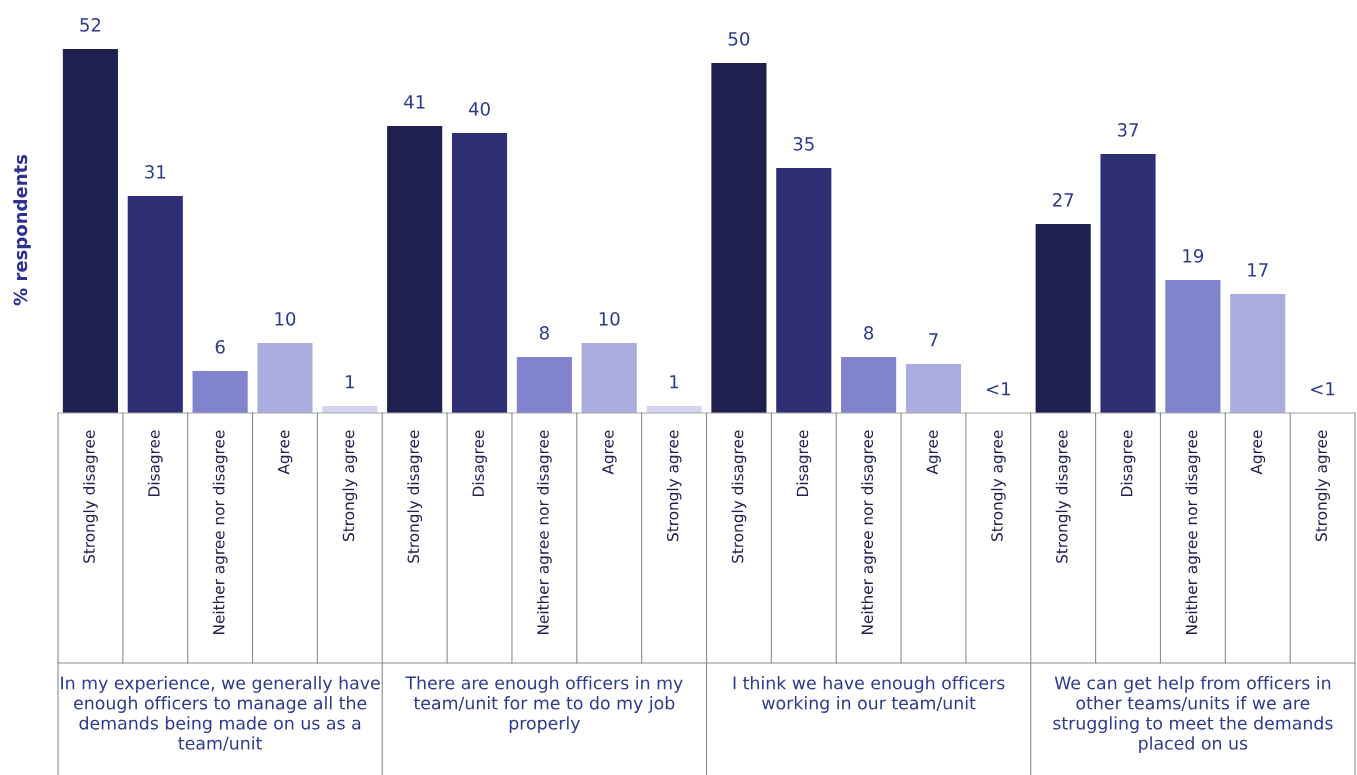 The height and width of the screenshot is (775, 1357). Describe the element at coordinates (1127, 130) in the screenshot. I see `data-label: 37` at that location.